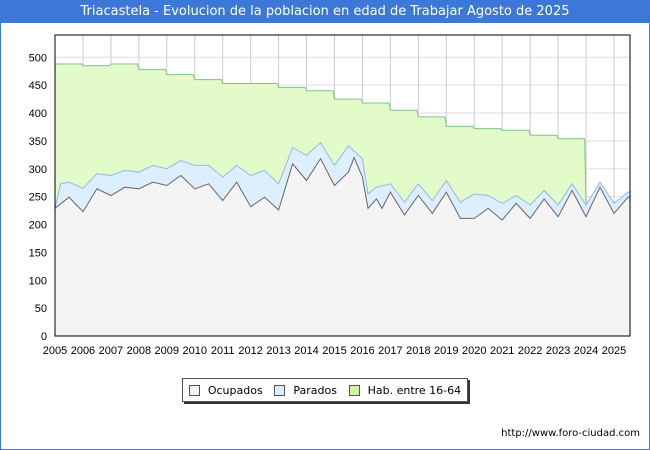  I want to click on legend-item-hab: Hab. entre 16-64, so click(405, 390).